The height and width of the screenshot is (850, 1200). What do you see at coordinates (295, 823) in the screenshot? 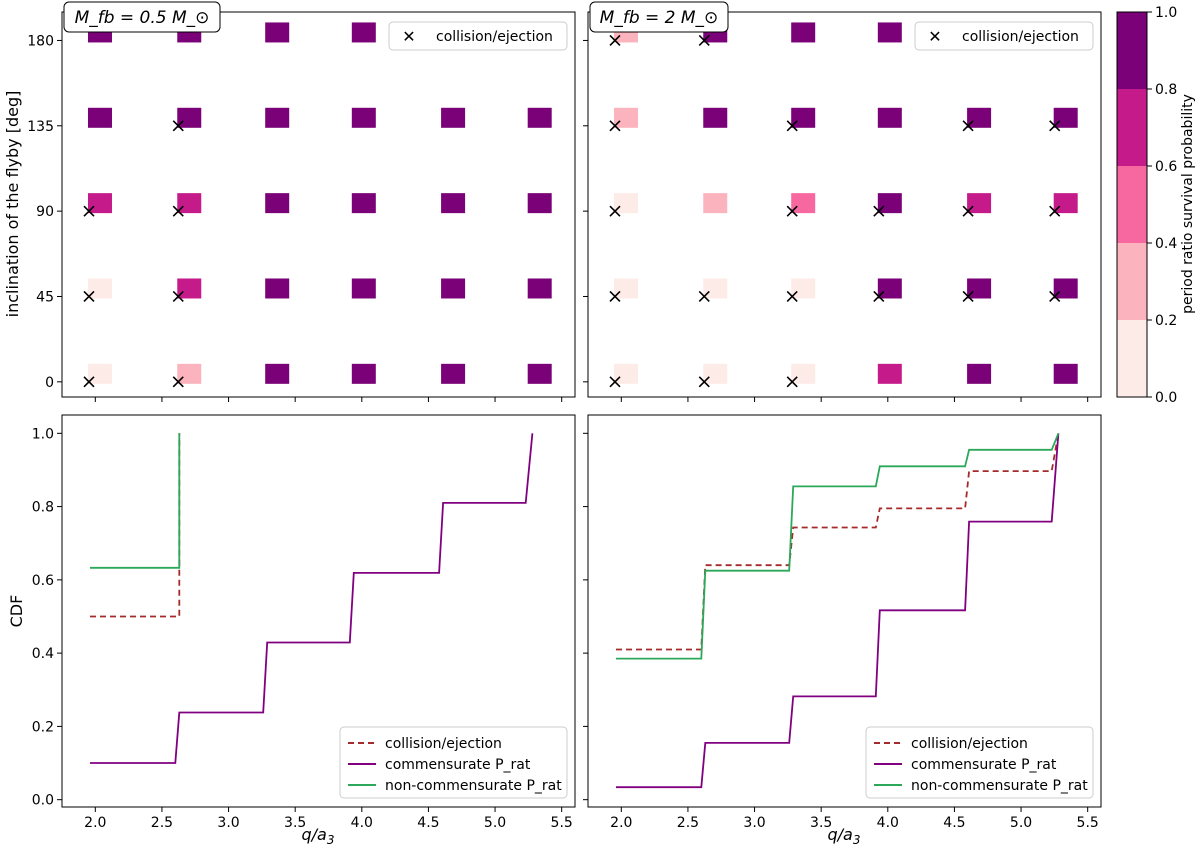
I see `x-tick-label: 3.5` at bounding box center [295, 823].